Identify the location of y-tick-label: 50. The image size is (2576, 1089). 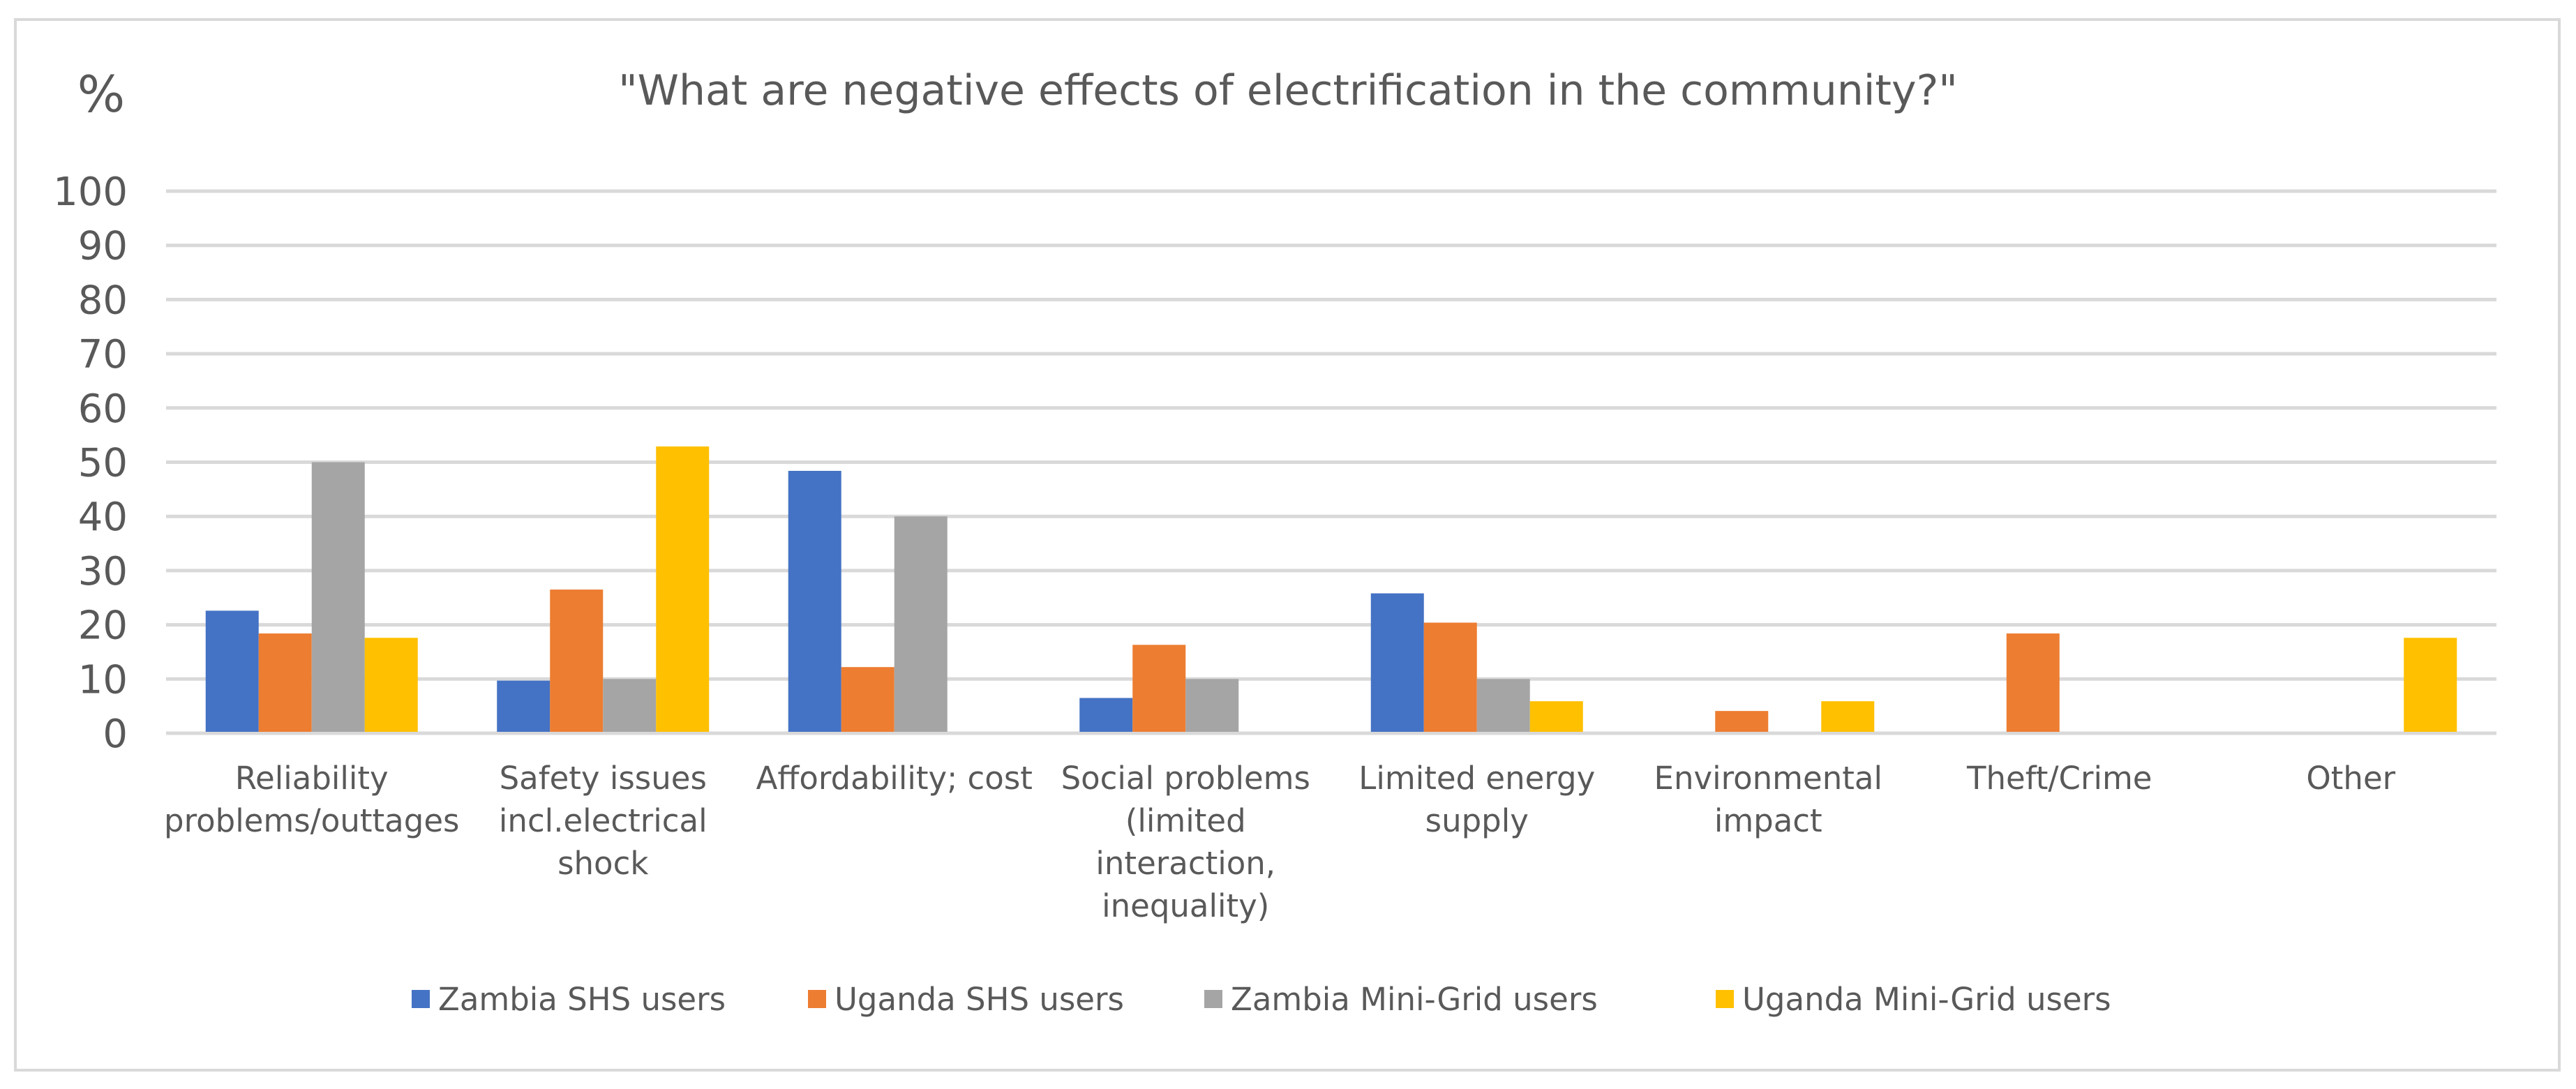
(103, 463).